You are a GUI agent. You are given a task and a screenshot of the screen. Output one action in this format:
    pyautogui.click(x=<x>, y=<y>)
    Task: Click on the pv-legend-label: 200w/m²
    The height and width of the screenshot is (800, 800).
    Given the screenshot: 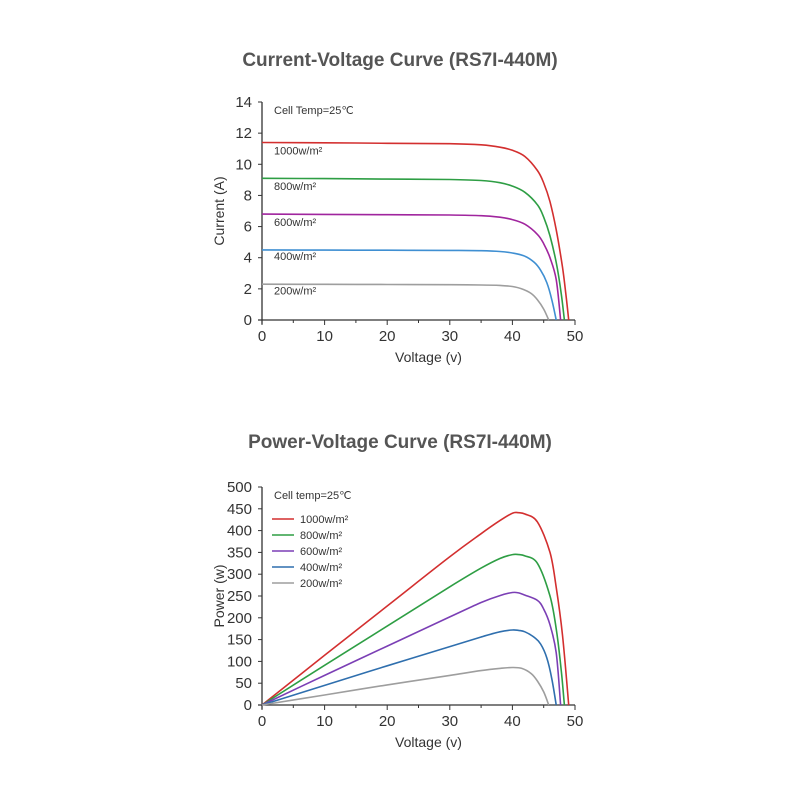 What is the action you would take?
    pyautogui.click(x=321, y=584)
    